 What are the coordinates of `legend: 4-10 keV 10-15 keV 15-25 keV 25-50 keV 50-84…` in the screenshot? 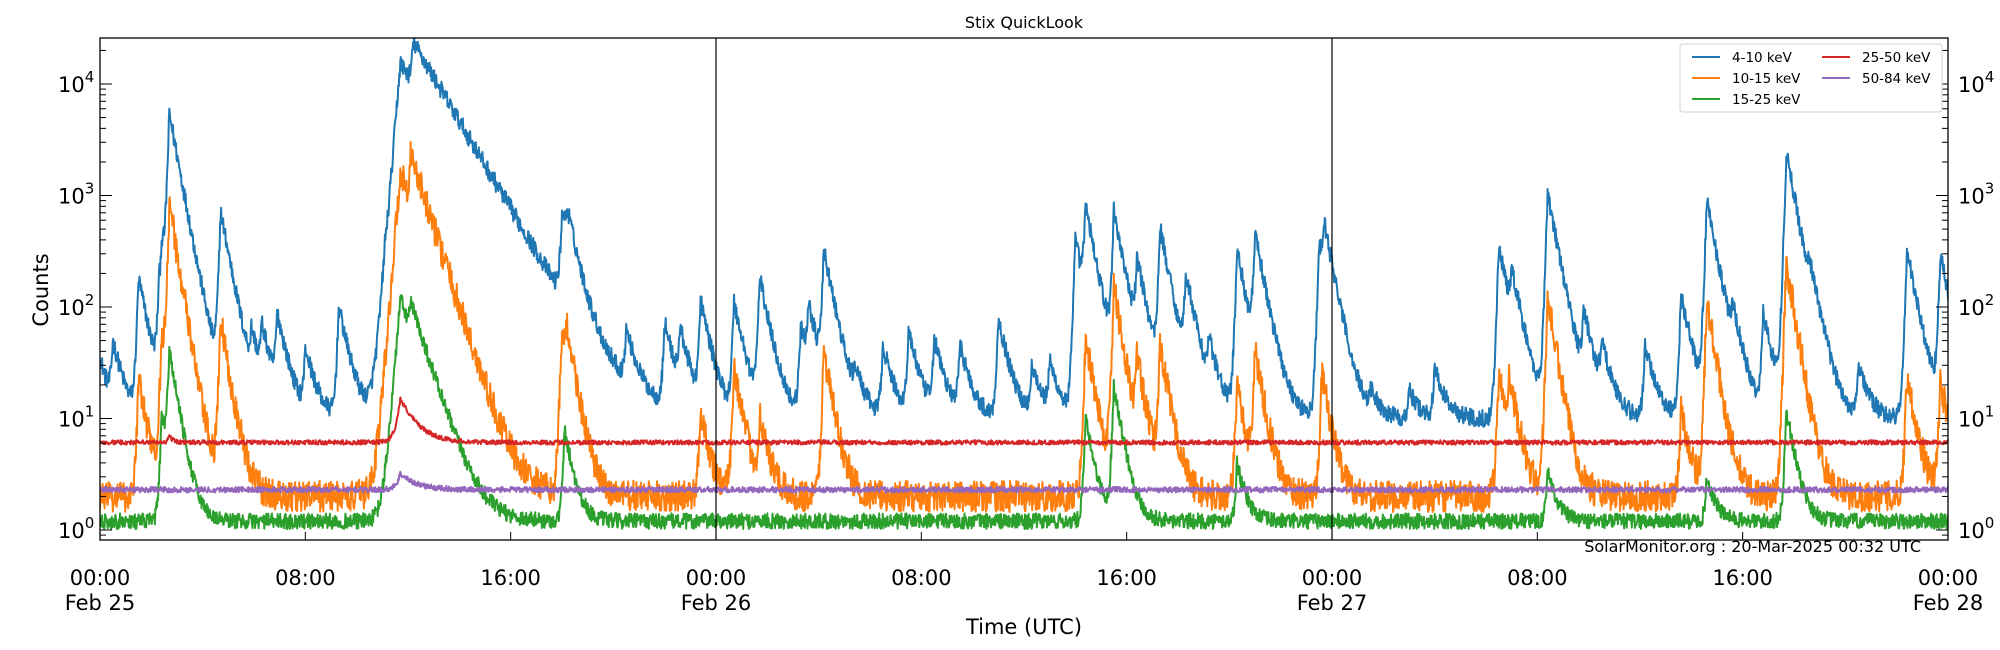 It's located at (1811, 78).